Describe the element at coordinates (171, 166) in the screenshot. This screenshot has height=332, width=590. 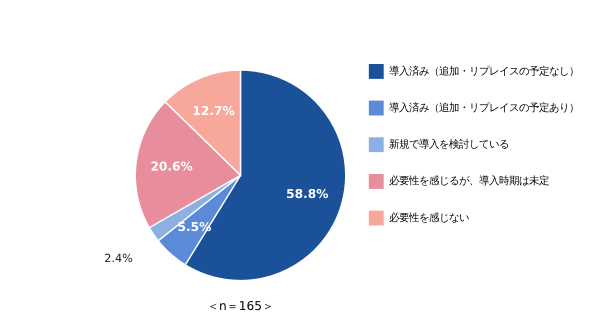
I see `data-label: 20.6%` at that location.